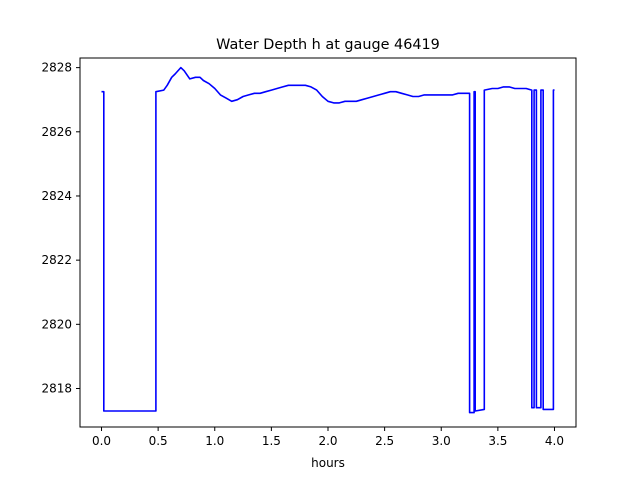  Describe the element at coordinates (56, 260) in the screenshot. I see `y-tick-label: 2822` at that location.